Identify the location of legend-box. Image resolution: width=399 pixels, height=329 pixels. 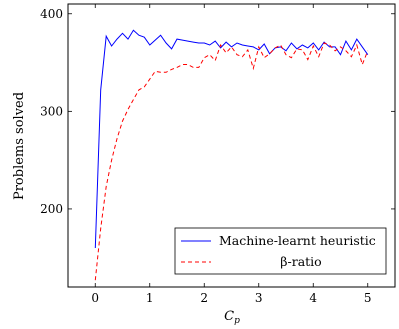
(280, 251).